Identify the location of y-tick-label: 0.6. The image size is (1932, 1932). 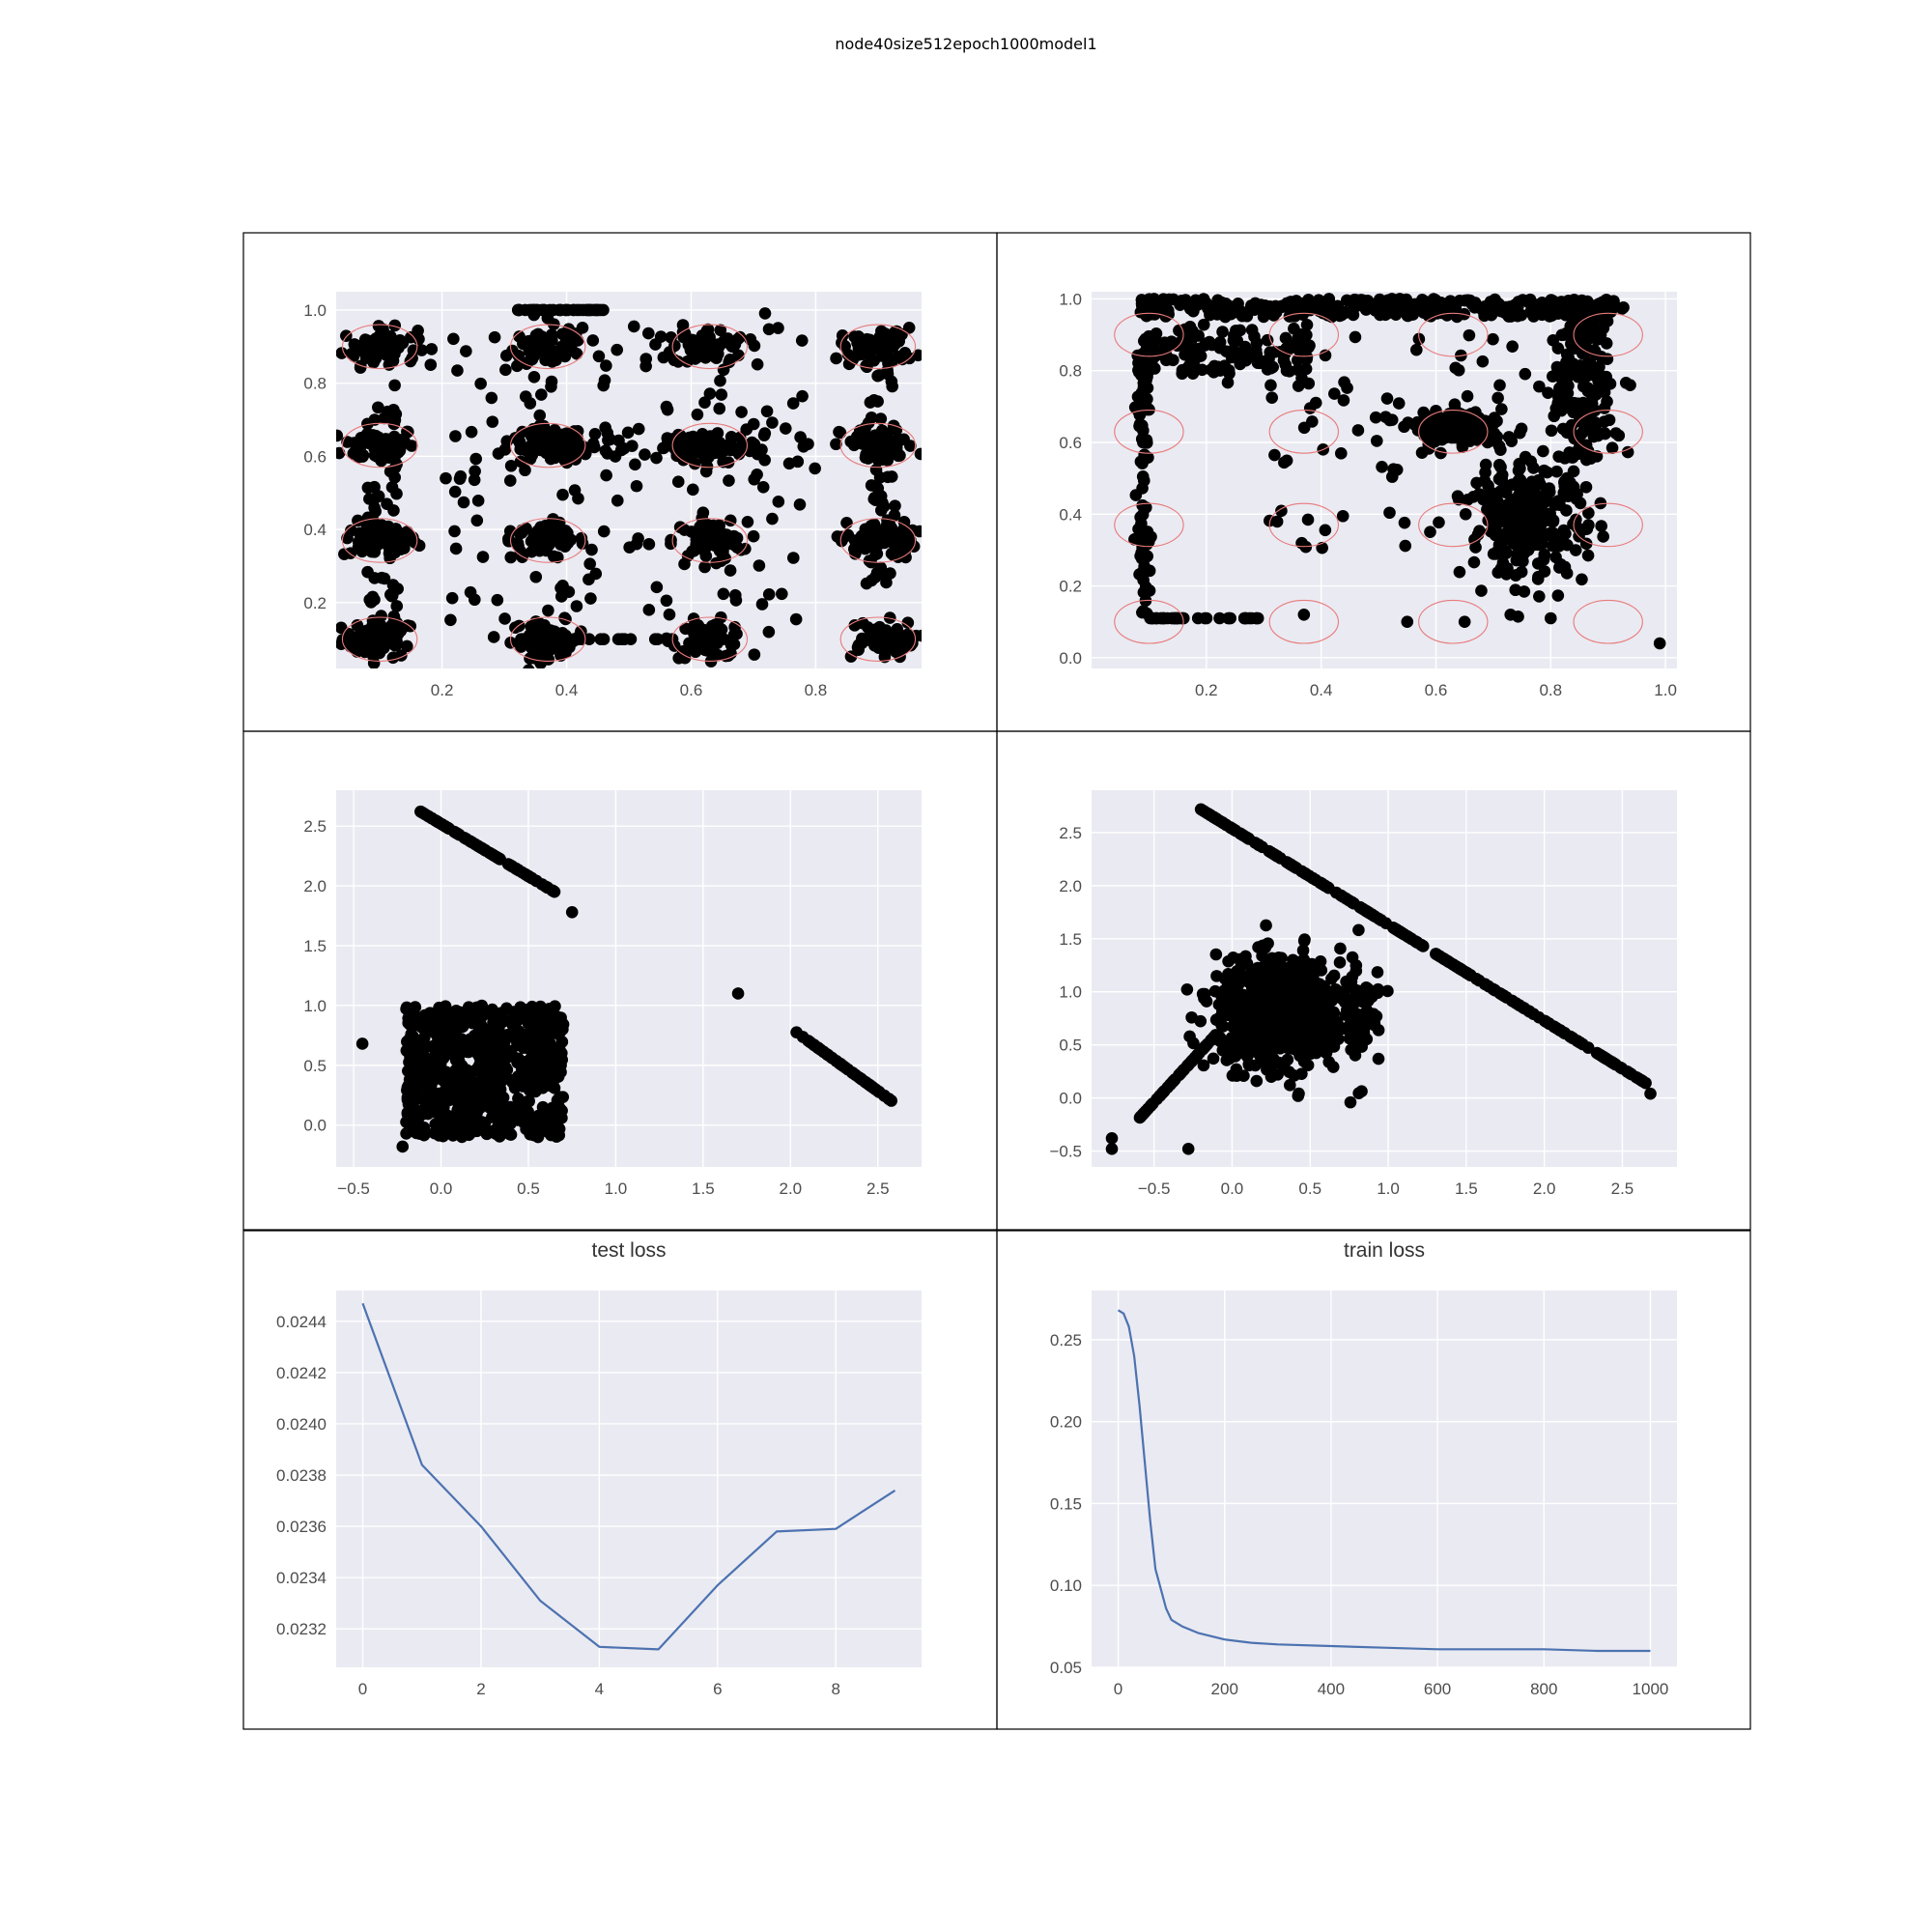
(1070, 443).